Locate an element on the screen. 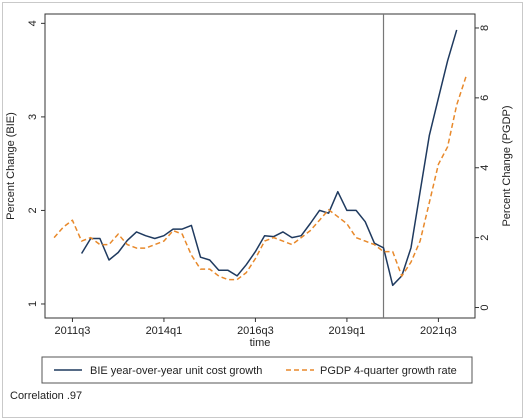 The image size is (525, 420). x-tick-label: 2011q3 is located at coordinates (73, 331).